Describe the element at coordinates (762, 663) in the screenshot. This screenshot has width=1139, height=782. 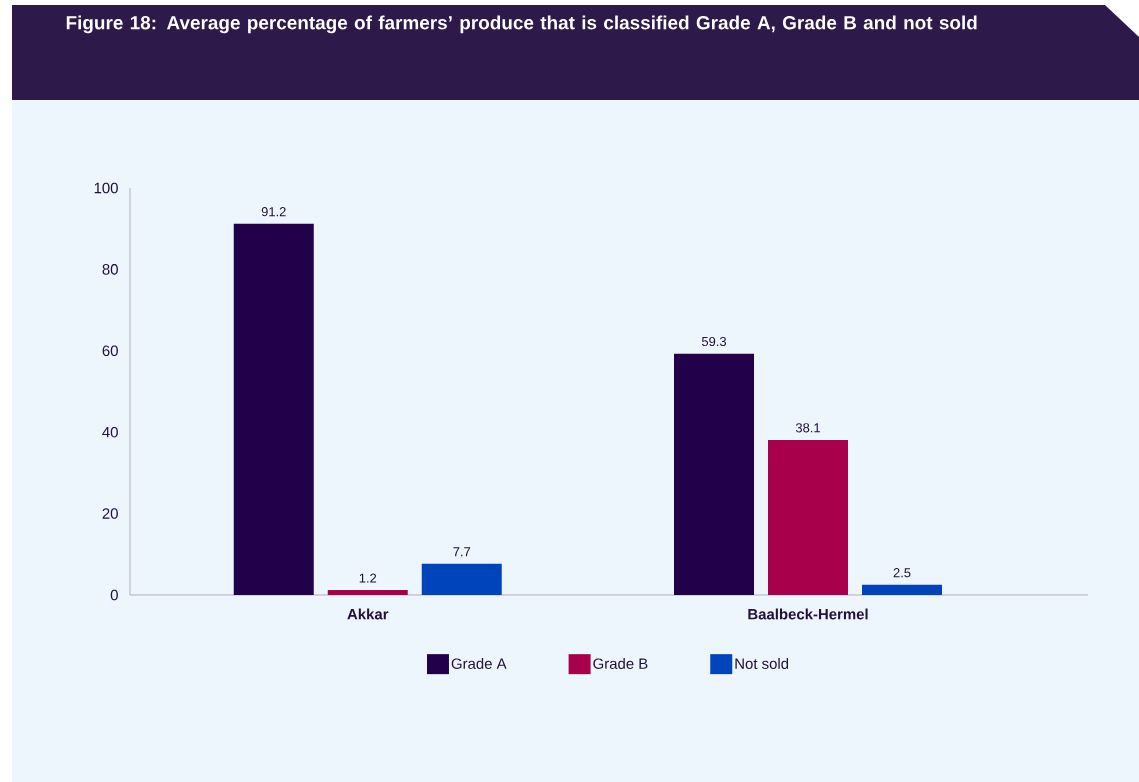
I see `legend-label: Not sold` at that location.